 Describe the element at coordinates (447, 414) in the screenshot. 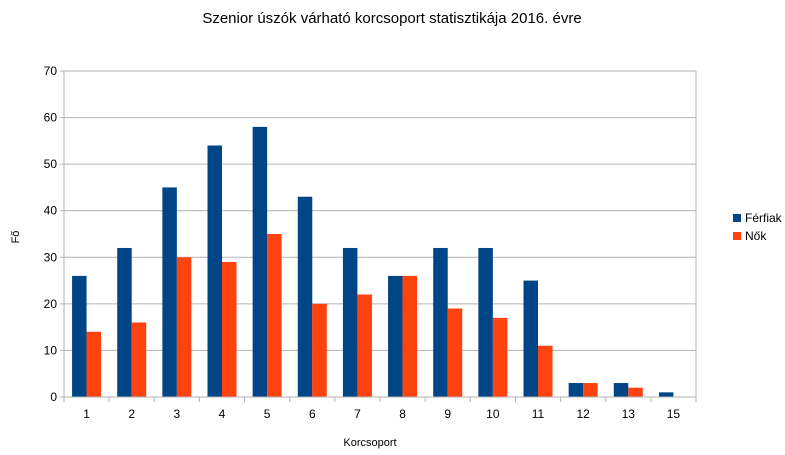

I see `x-tick-label: 9` at that location.